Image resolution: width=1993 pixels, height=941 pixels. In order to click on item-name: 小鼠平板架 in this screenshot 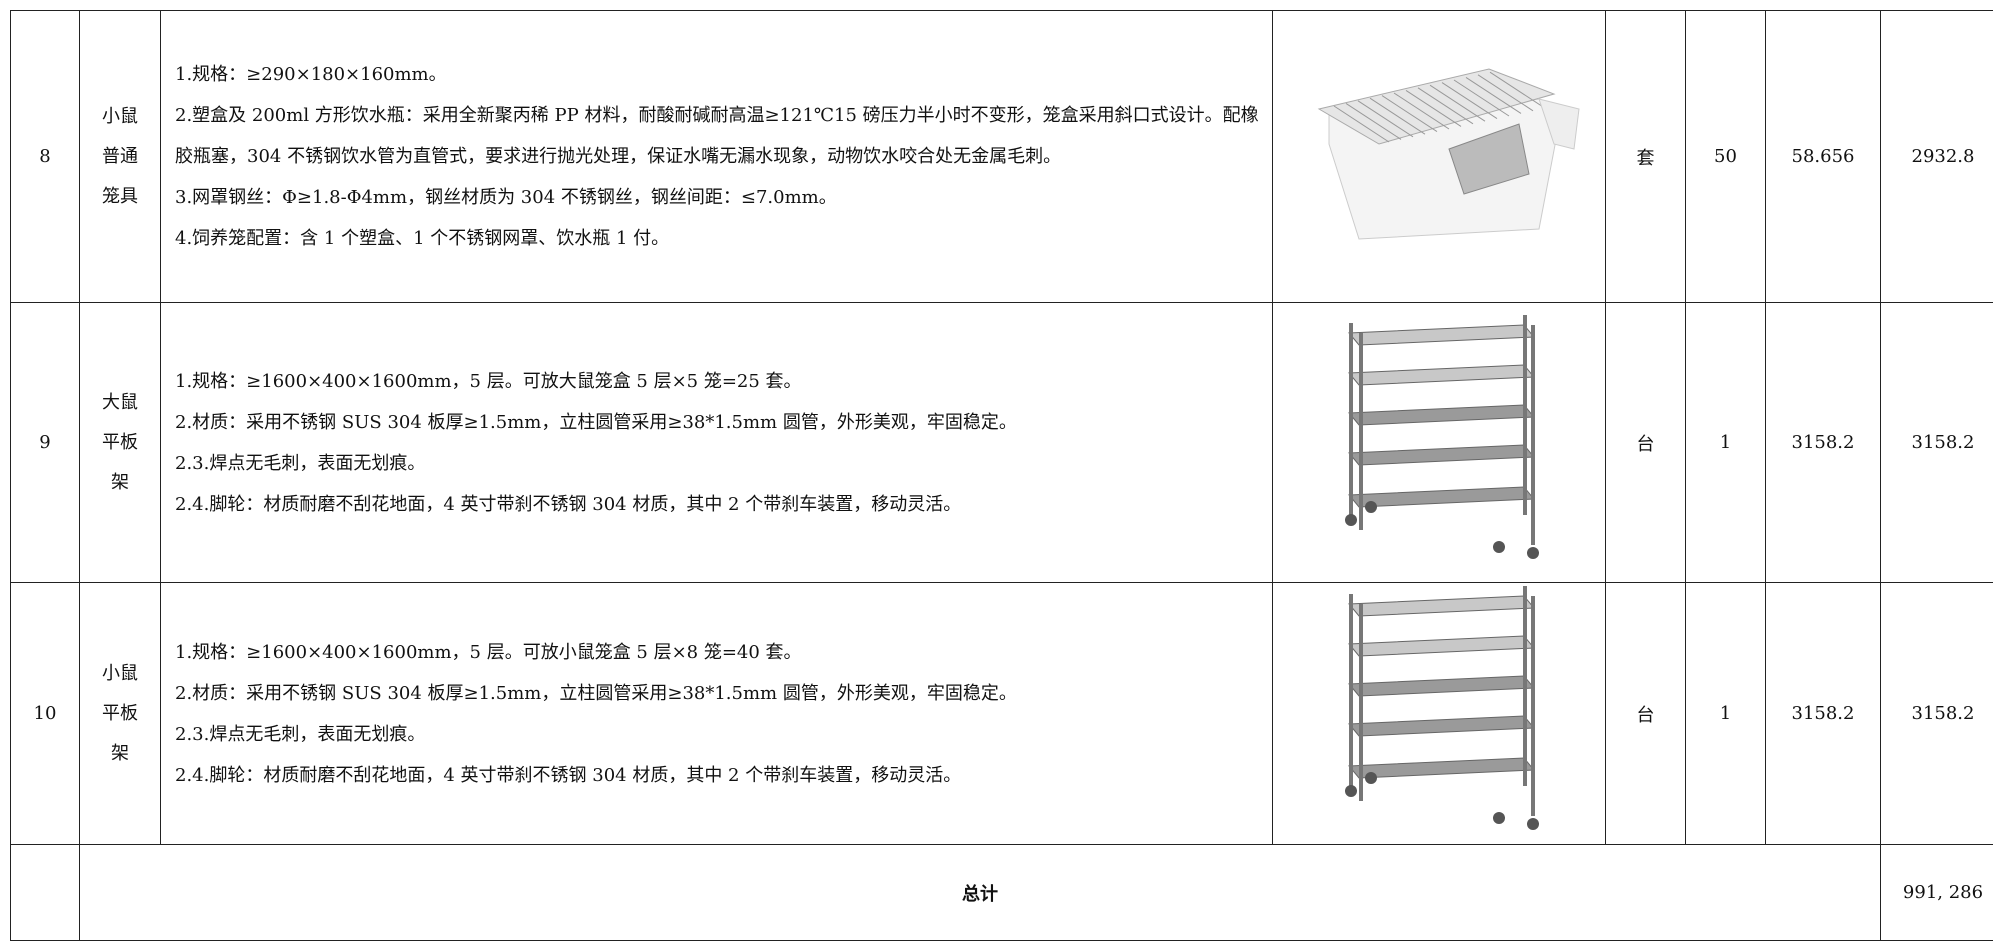, I will do `click(120, 714)`.